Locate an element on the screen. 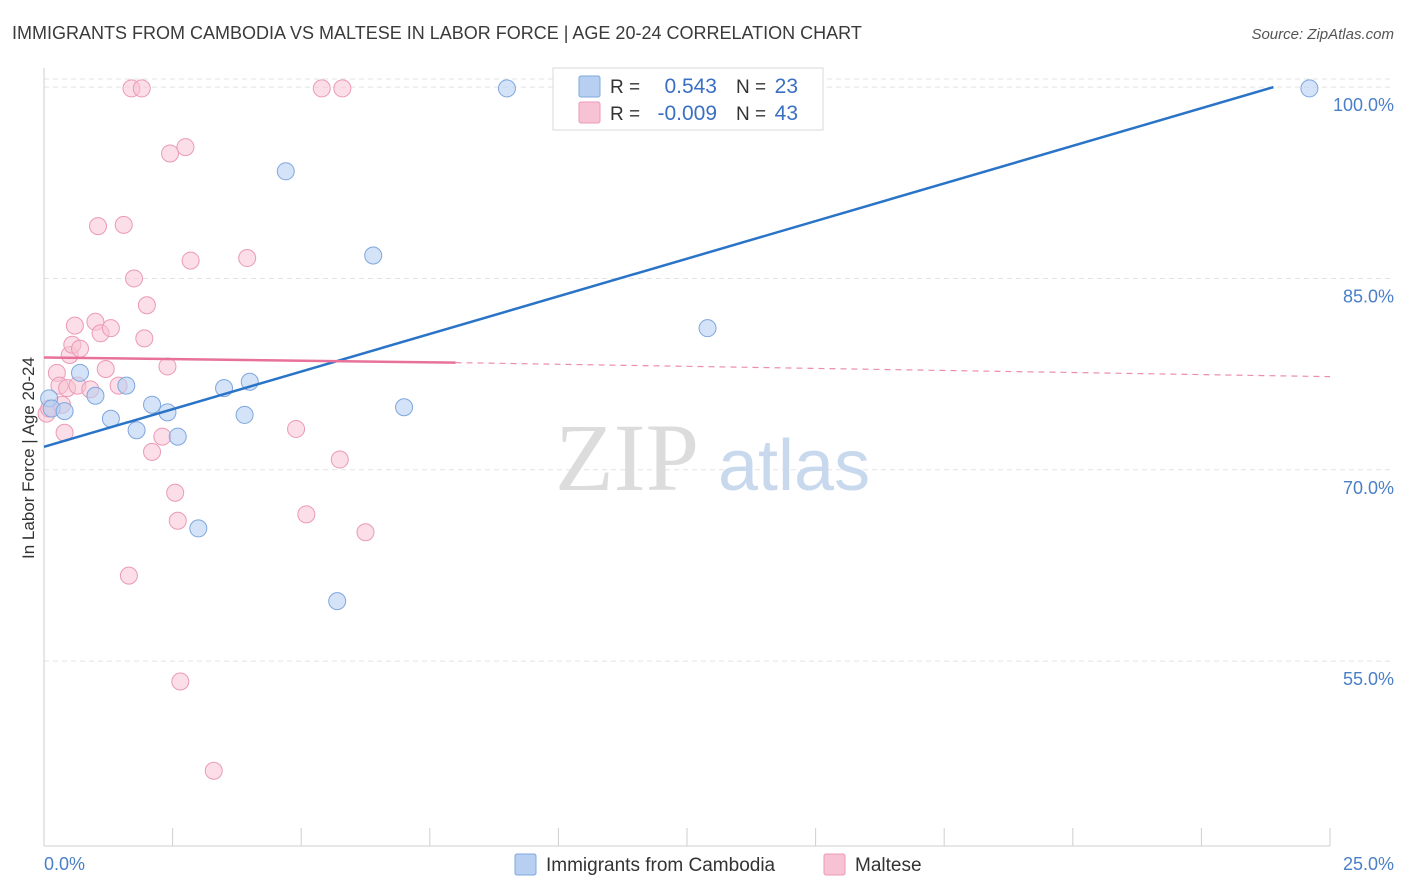 The image size is (1406, 892). y-tick-labels: 55.0% 70.0% 85.0% 100.0% is located at coordinates (1363, 392).